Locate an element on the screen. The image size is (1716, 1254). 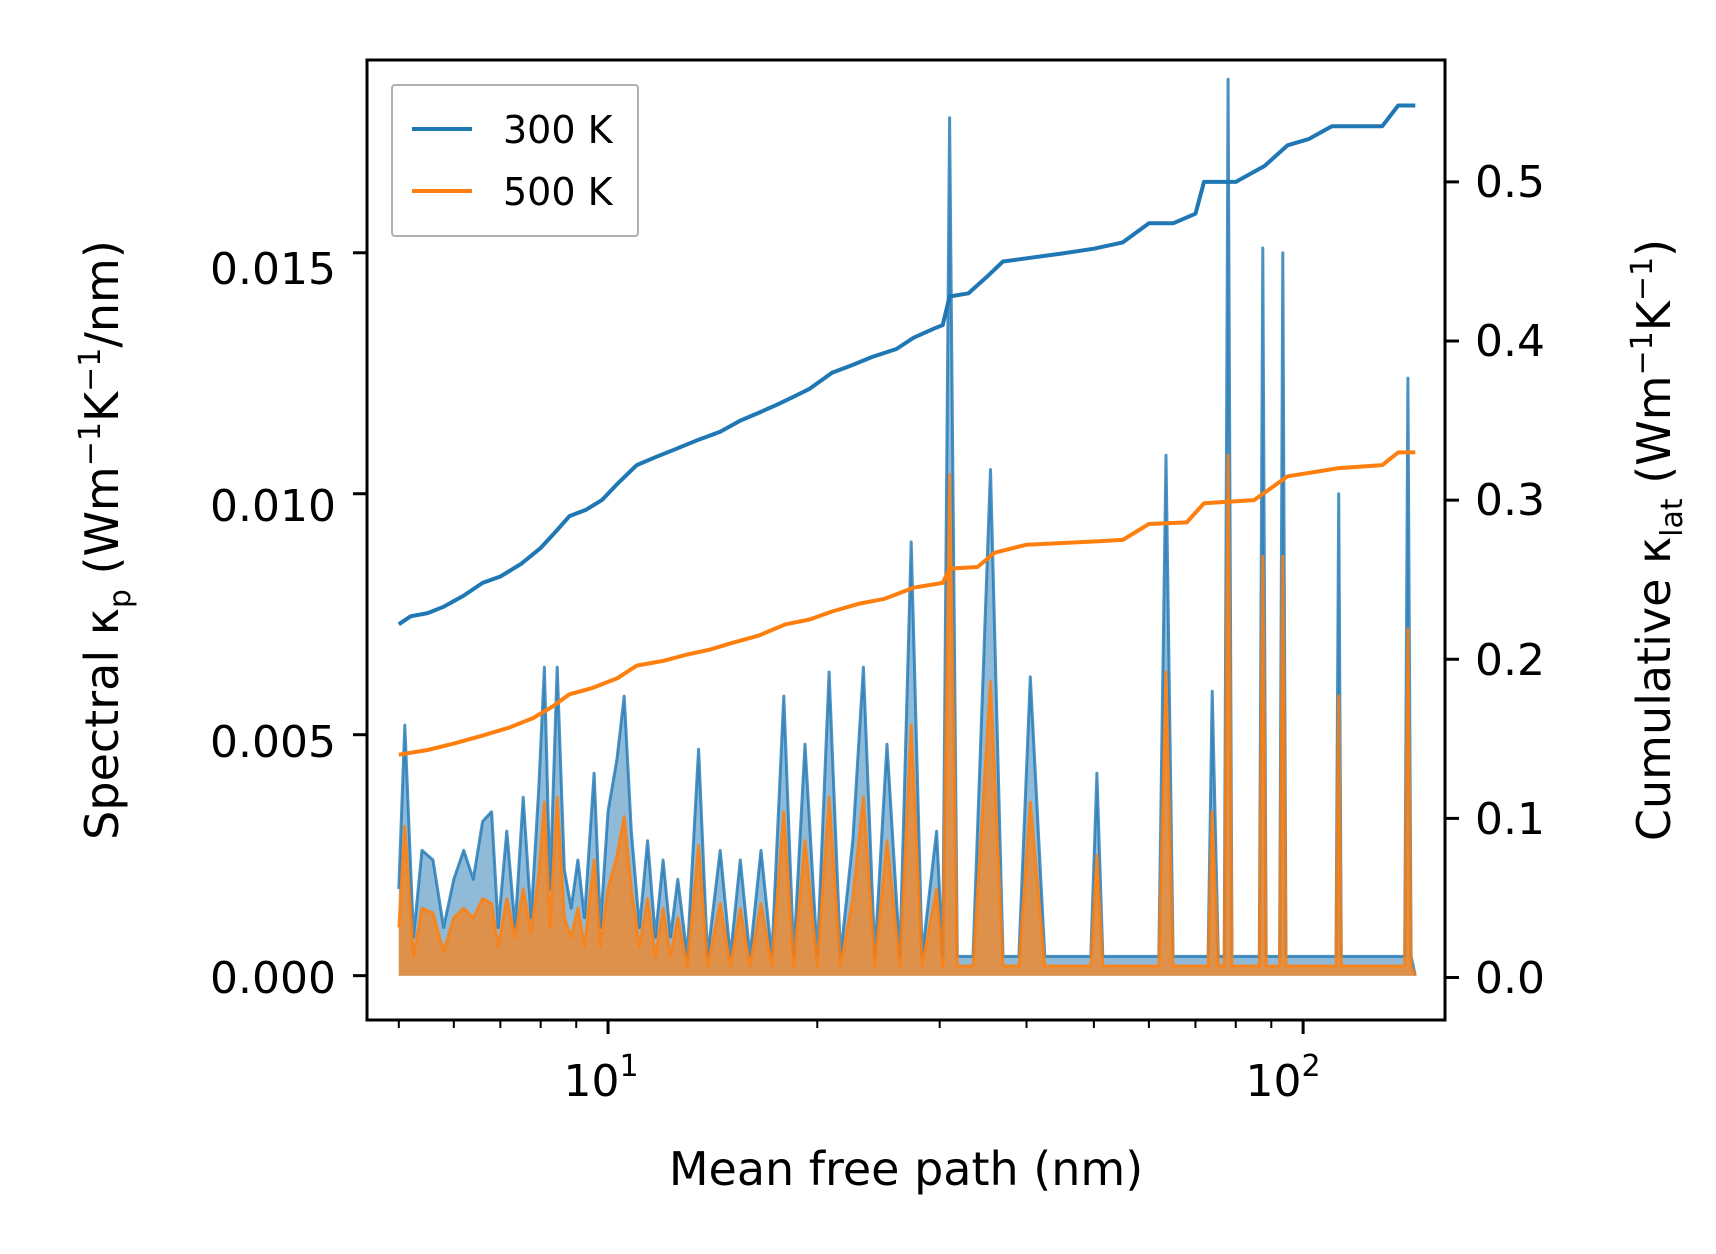
x-axis-title: Mean free path (nm) is located at coordinates (906, 1169).